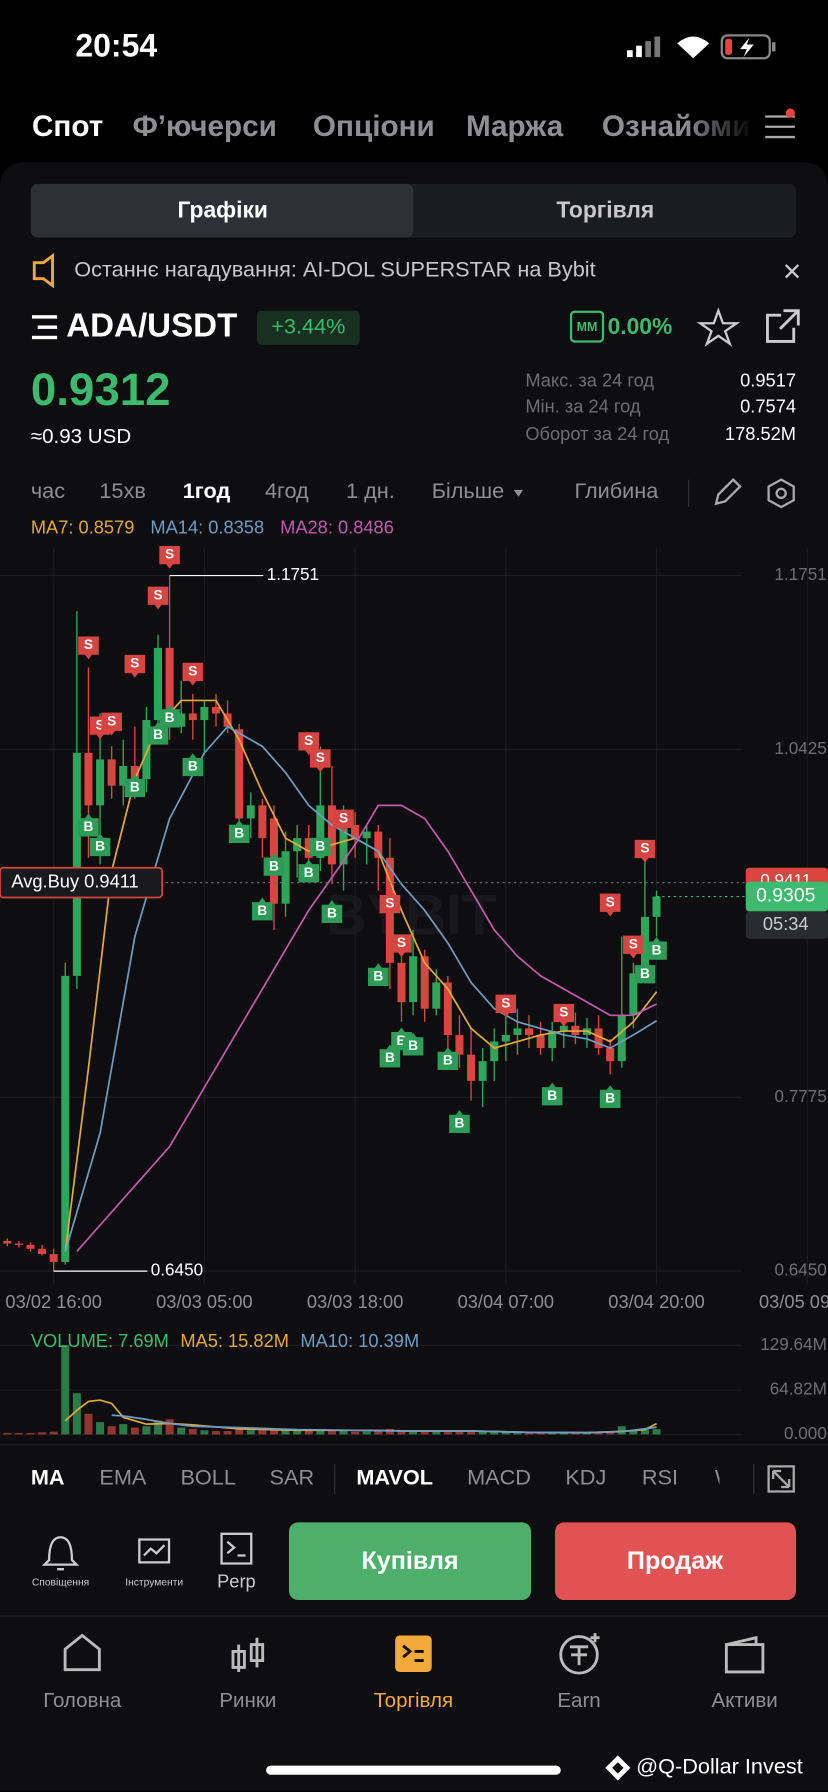 Image resolution: width=828 pixels, height=1792 pixels. I want to click on assets-icon, so click(744, 1654).